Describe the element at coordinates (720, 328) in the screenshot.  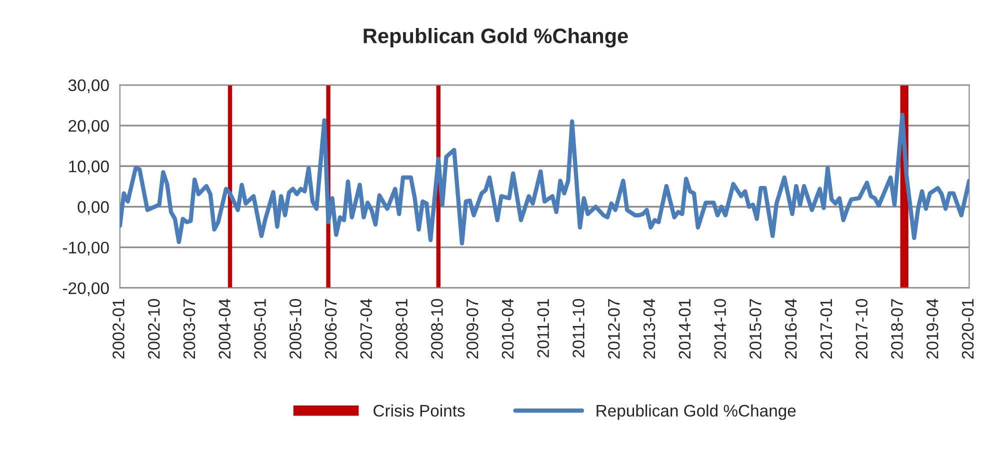
I see `x-tick-label: 2014-10` at that location.